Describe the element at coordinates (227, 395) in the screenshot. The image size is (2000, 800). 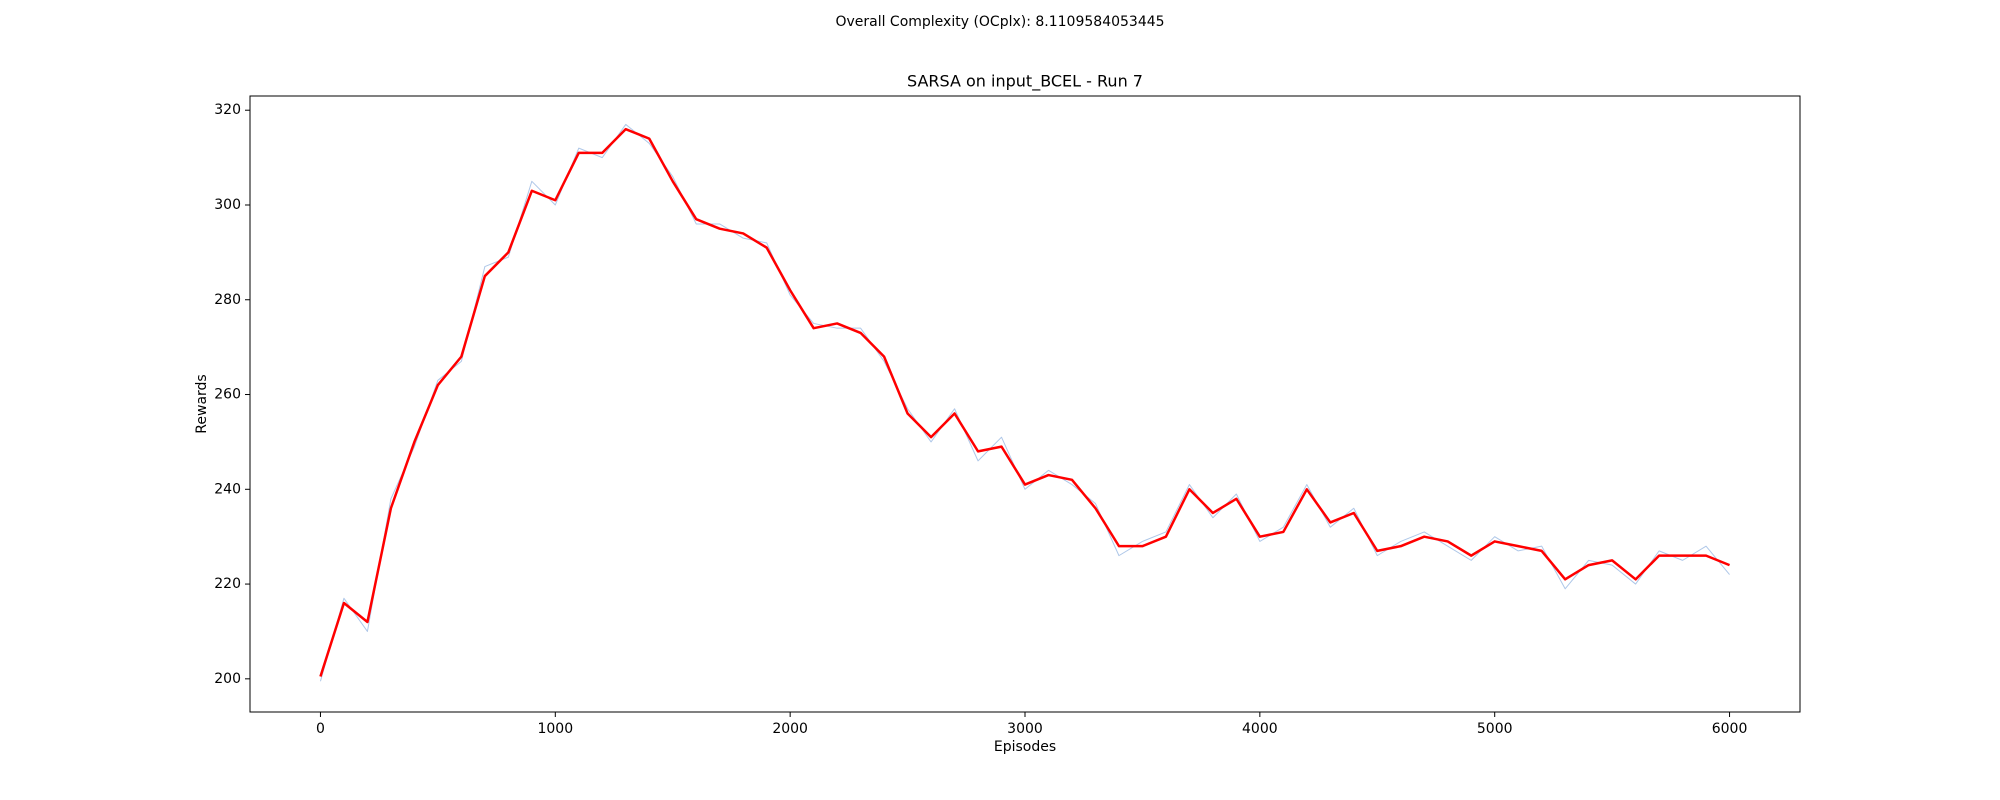
I see `y-tick-label: 260` at that location.